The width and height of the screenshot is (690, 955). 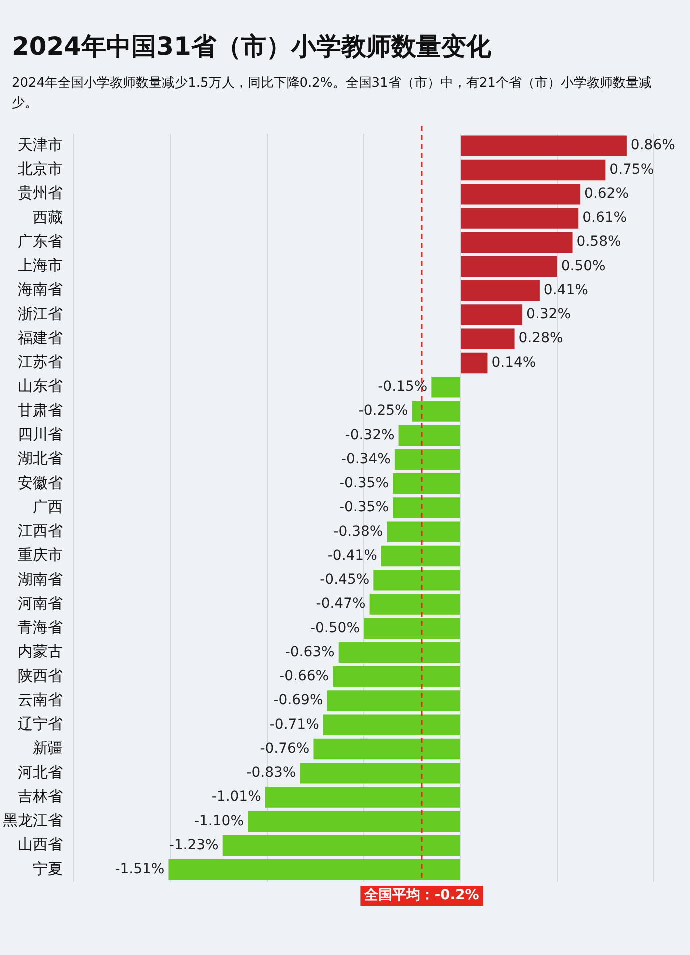 What do you see at coordinates (40, 483) in the screenshot?
I see `y-tick-label: 安徽省` at bounding box center [40, 483].